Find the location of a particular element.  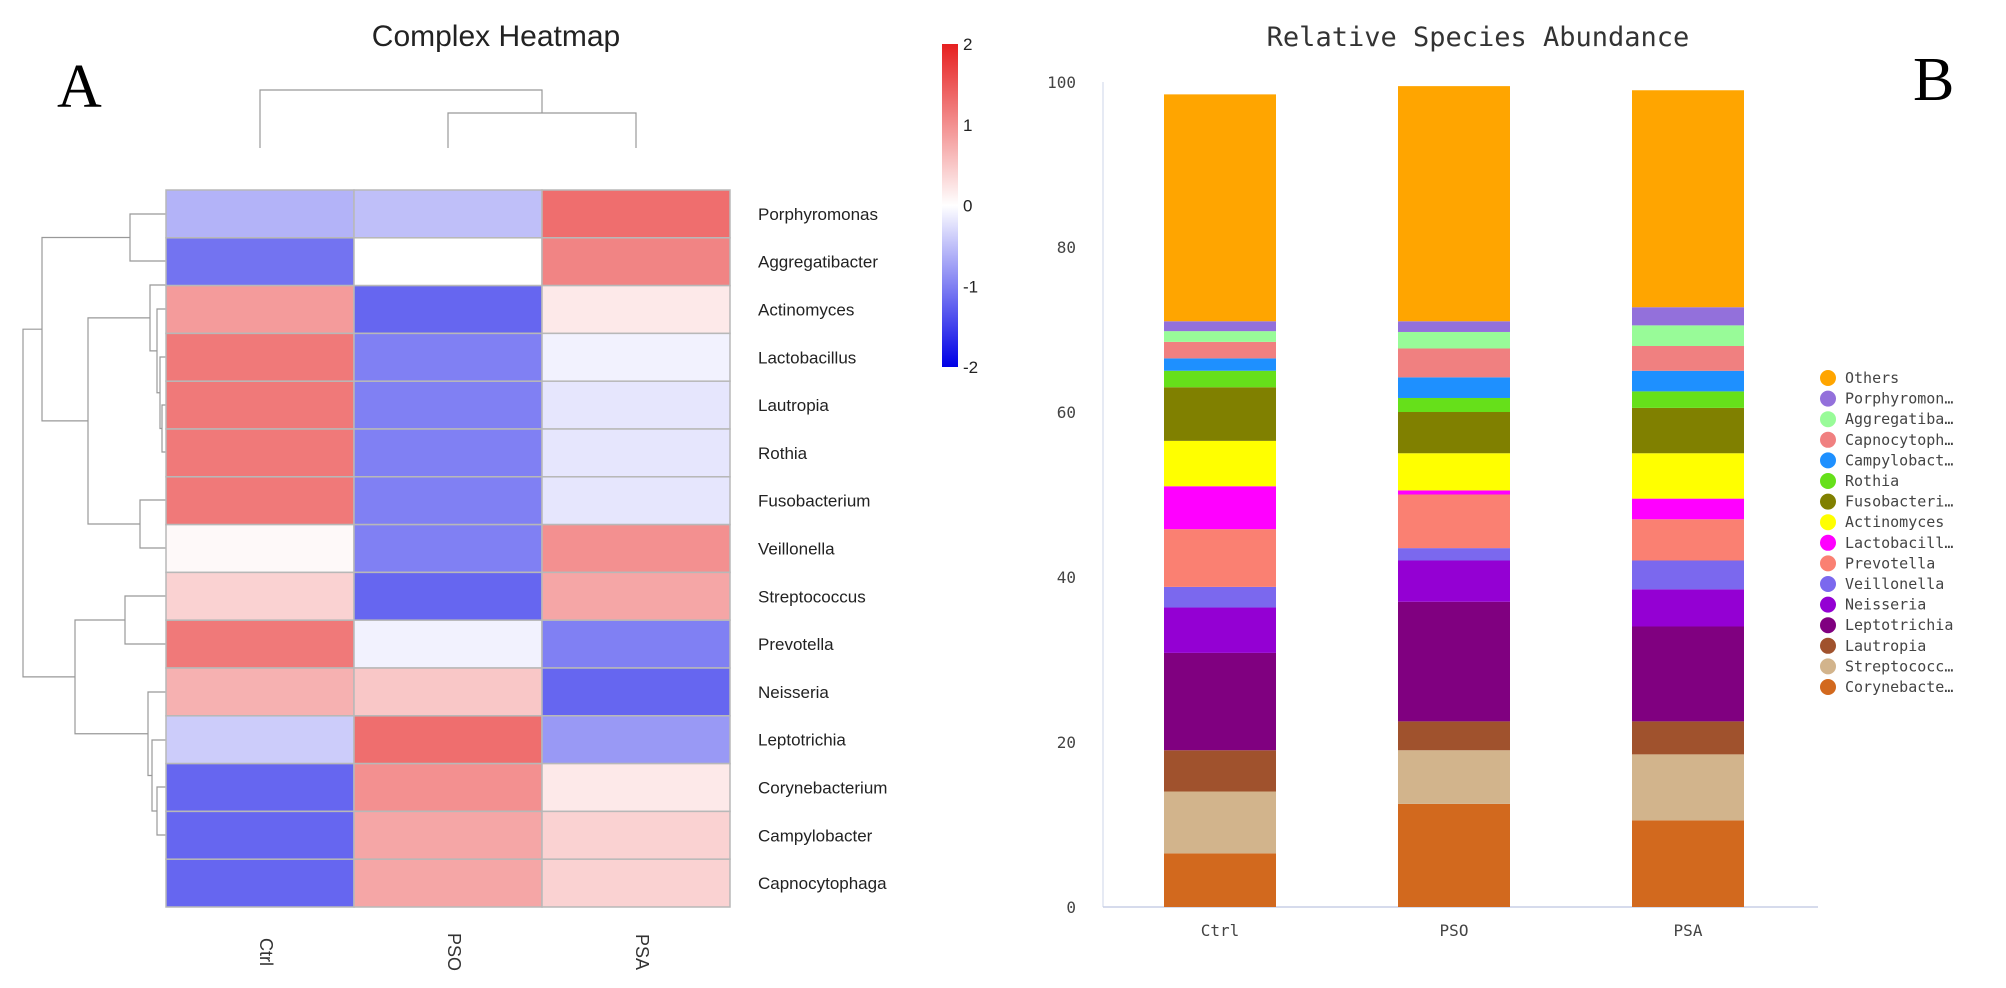

legend-label: Rothia is located at coordinates (1872, 481).